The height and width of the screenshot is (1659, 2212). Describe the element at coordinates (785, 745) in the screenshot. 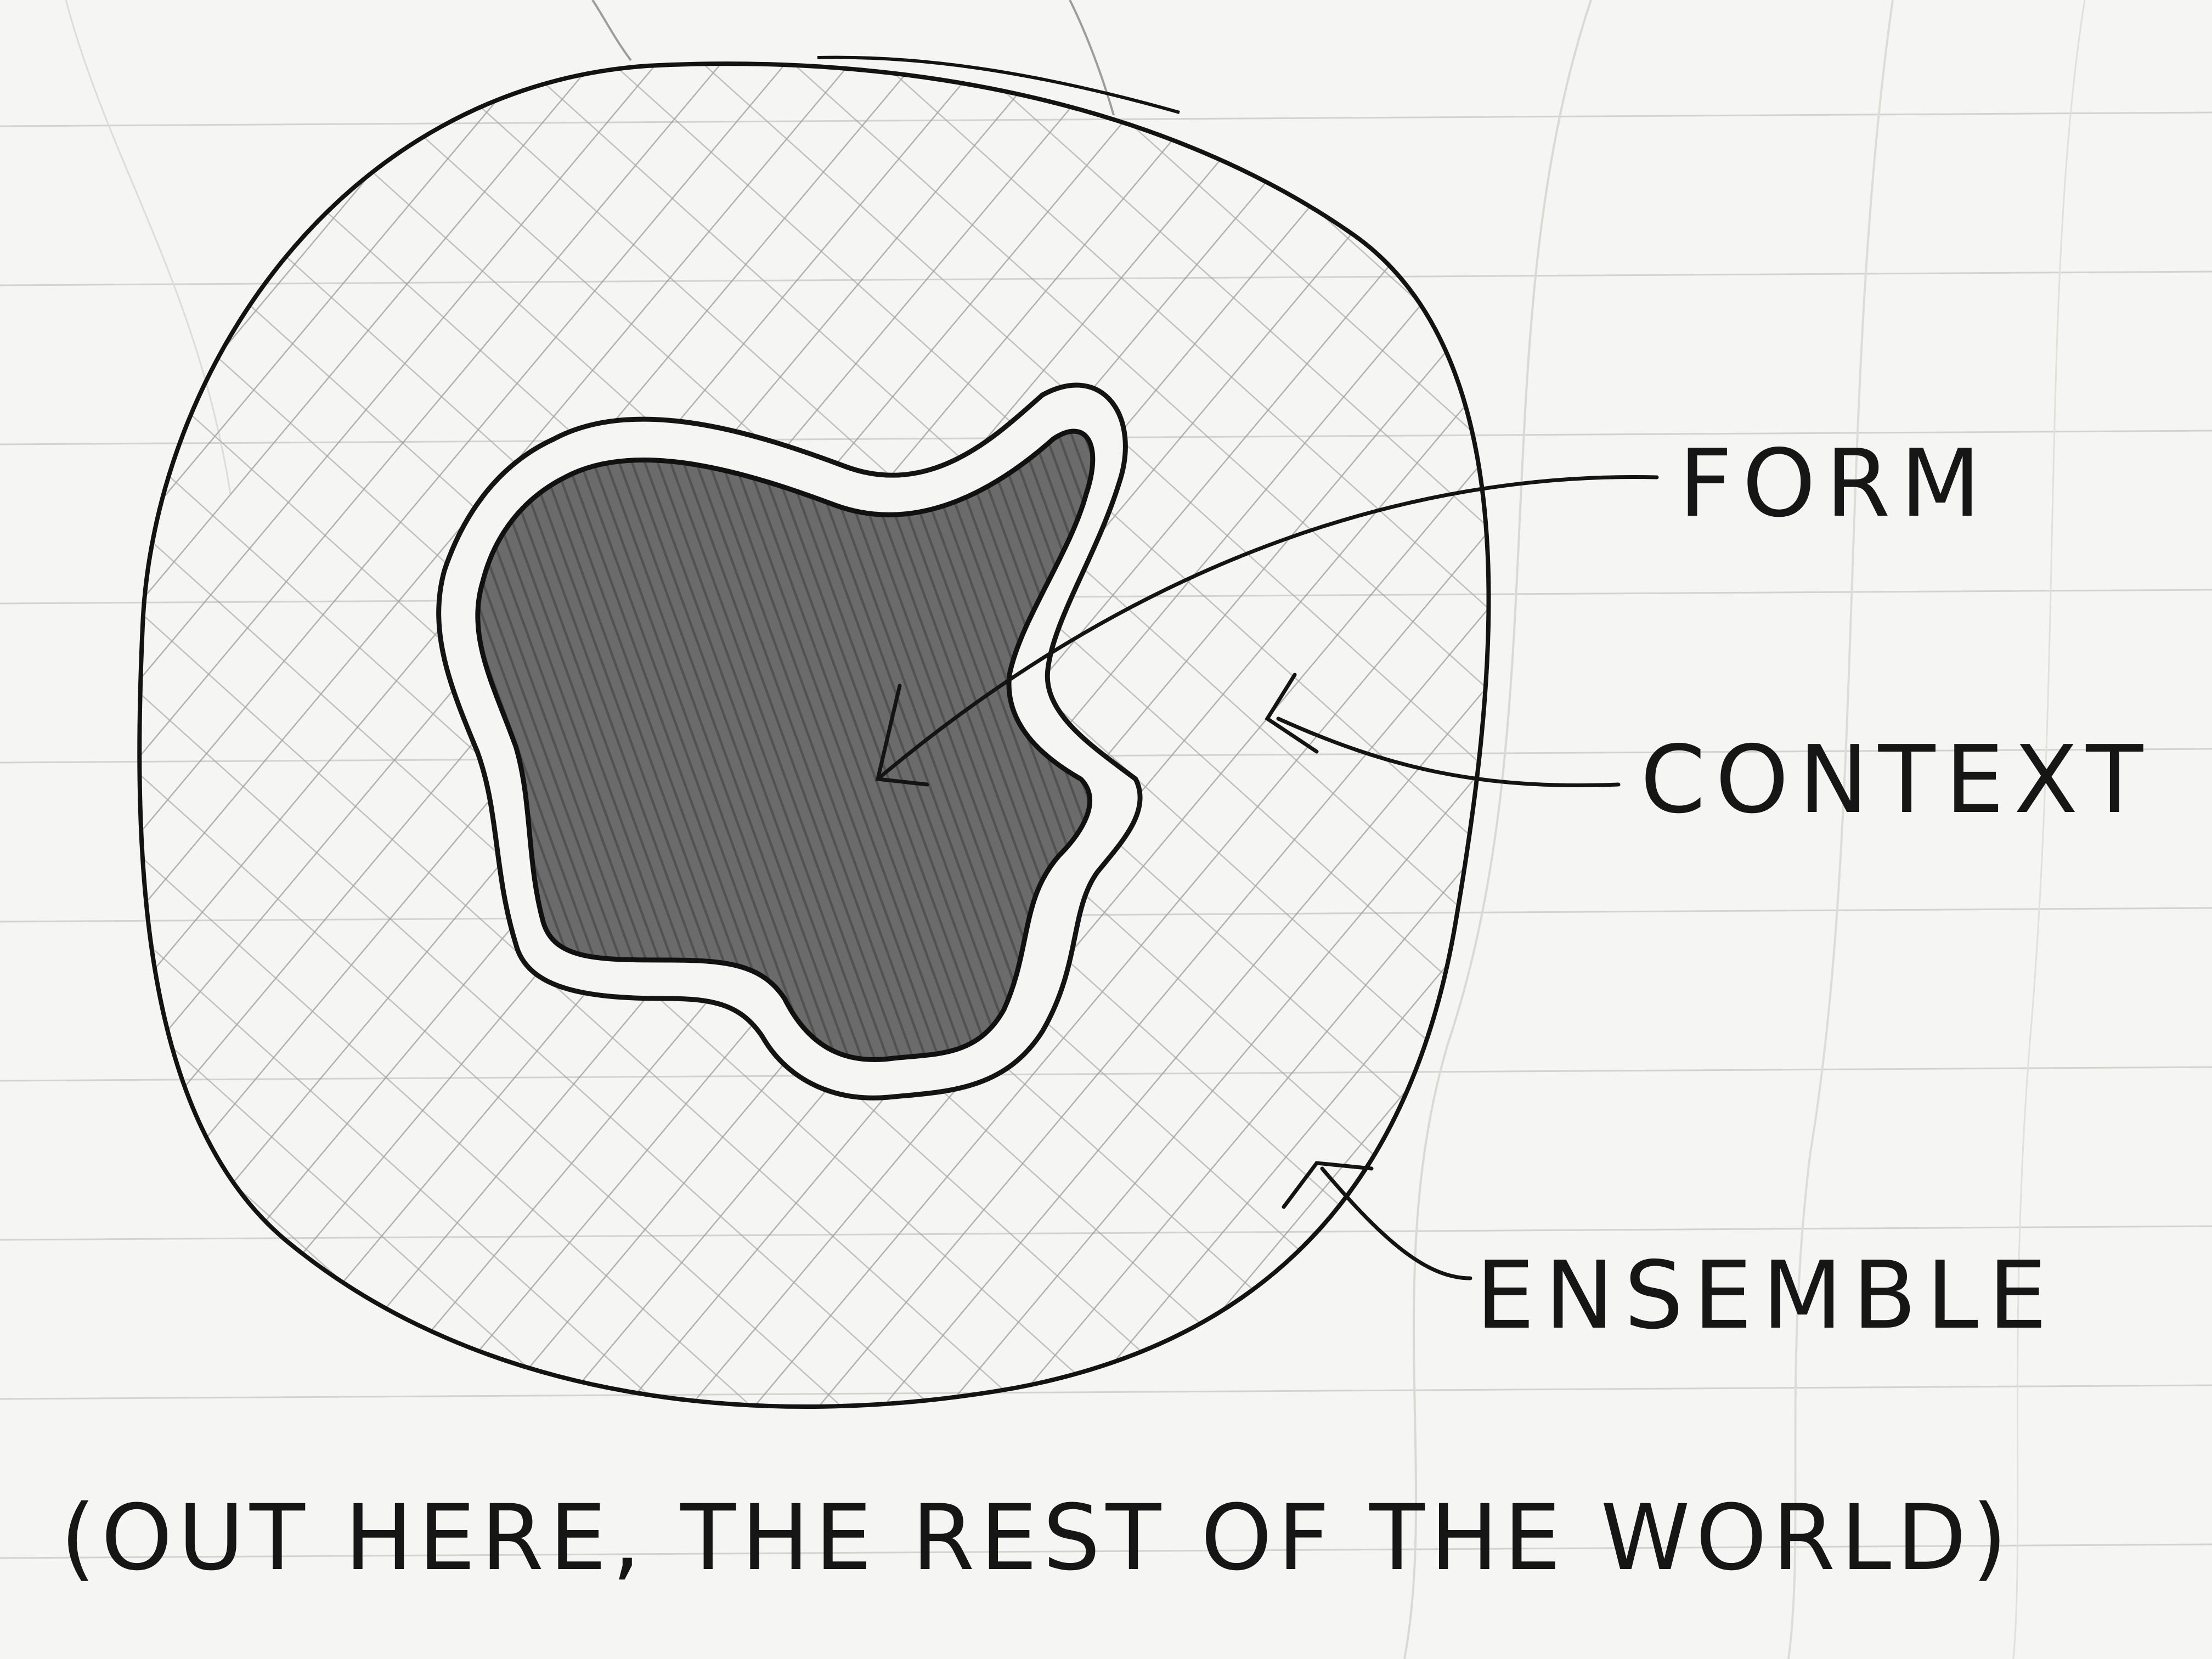

I see `form-shape` at that location.